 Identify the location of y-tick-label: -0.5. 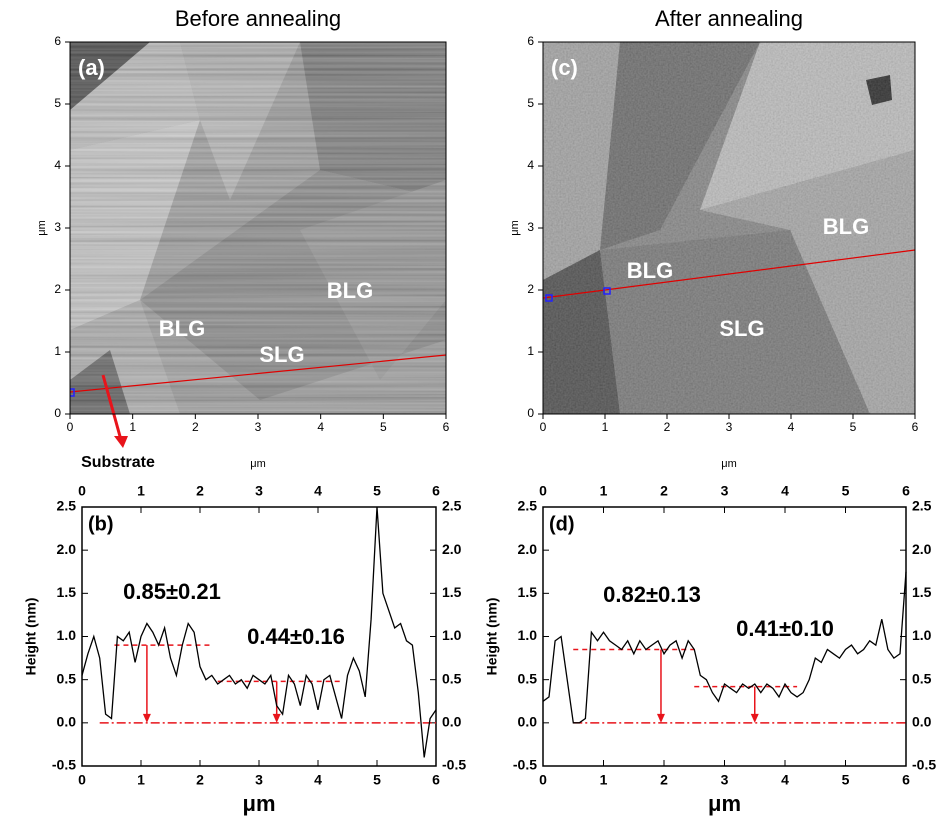
(64, 765).